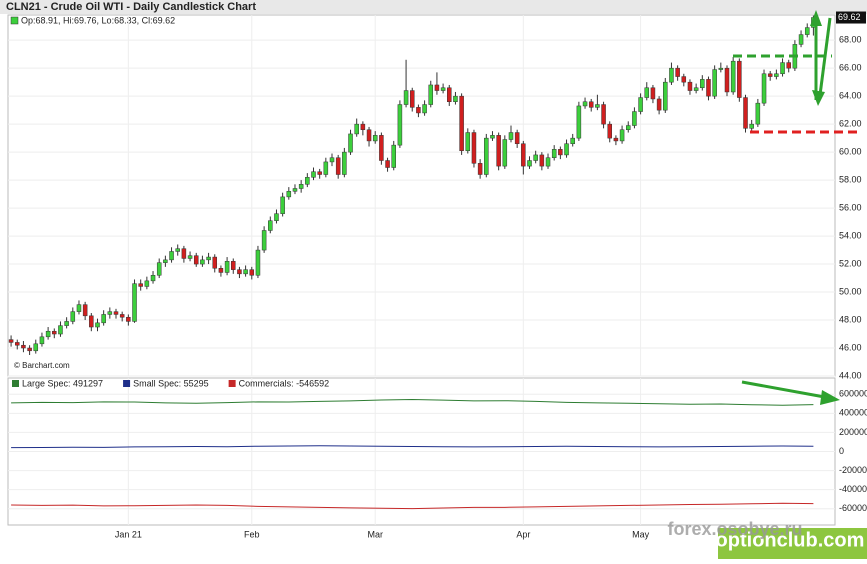  What do you see at coordinates (850, 68) in the screenshot?
I see `y-tick-label: 66.00` at bounding box center [850, 68].